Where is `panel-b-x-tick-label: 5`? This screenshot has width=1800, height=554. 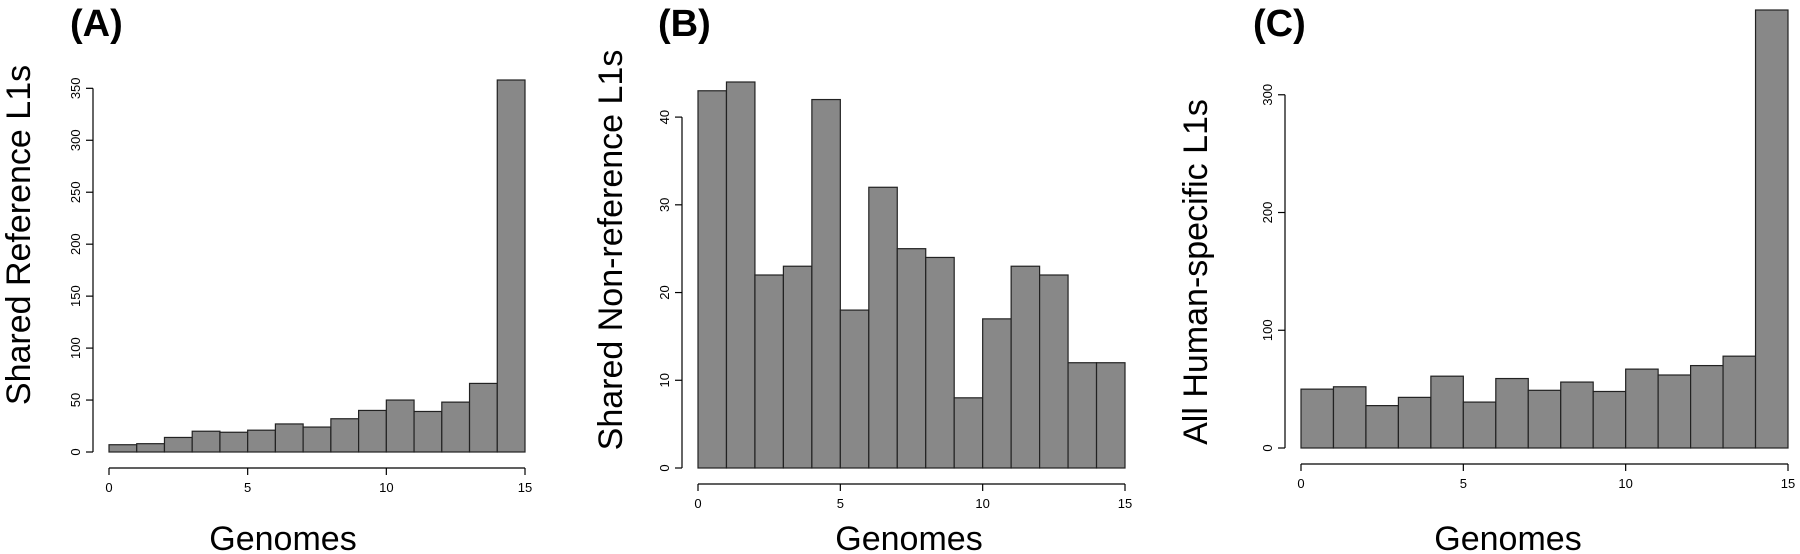
panel-b-x-tick-label: 5 is located at coordinates (840, 503).